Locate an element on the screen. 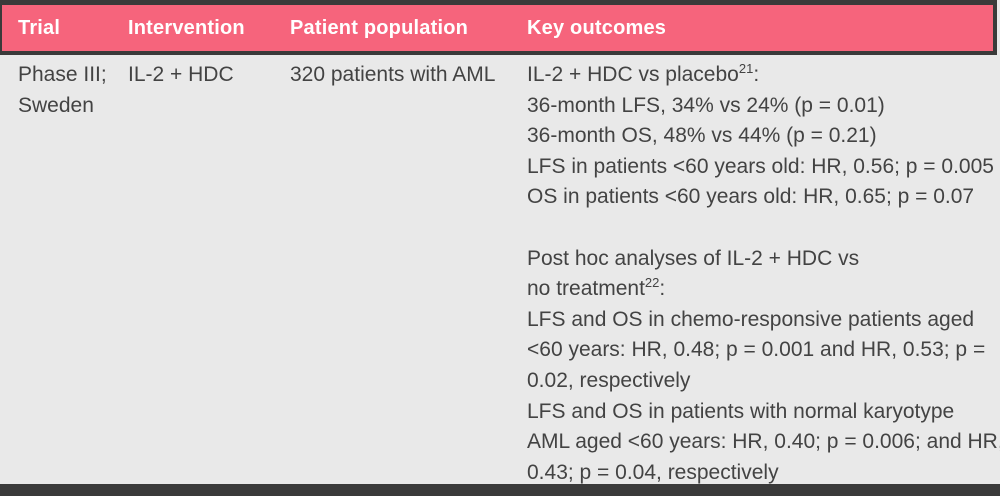 The width and height of the screenshot is (1000, 496). outcome-line: Post hoc analyses of IL-2 + HDC vs is located at coordinates (763, 259).